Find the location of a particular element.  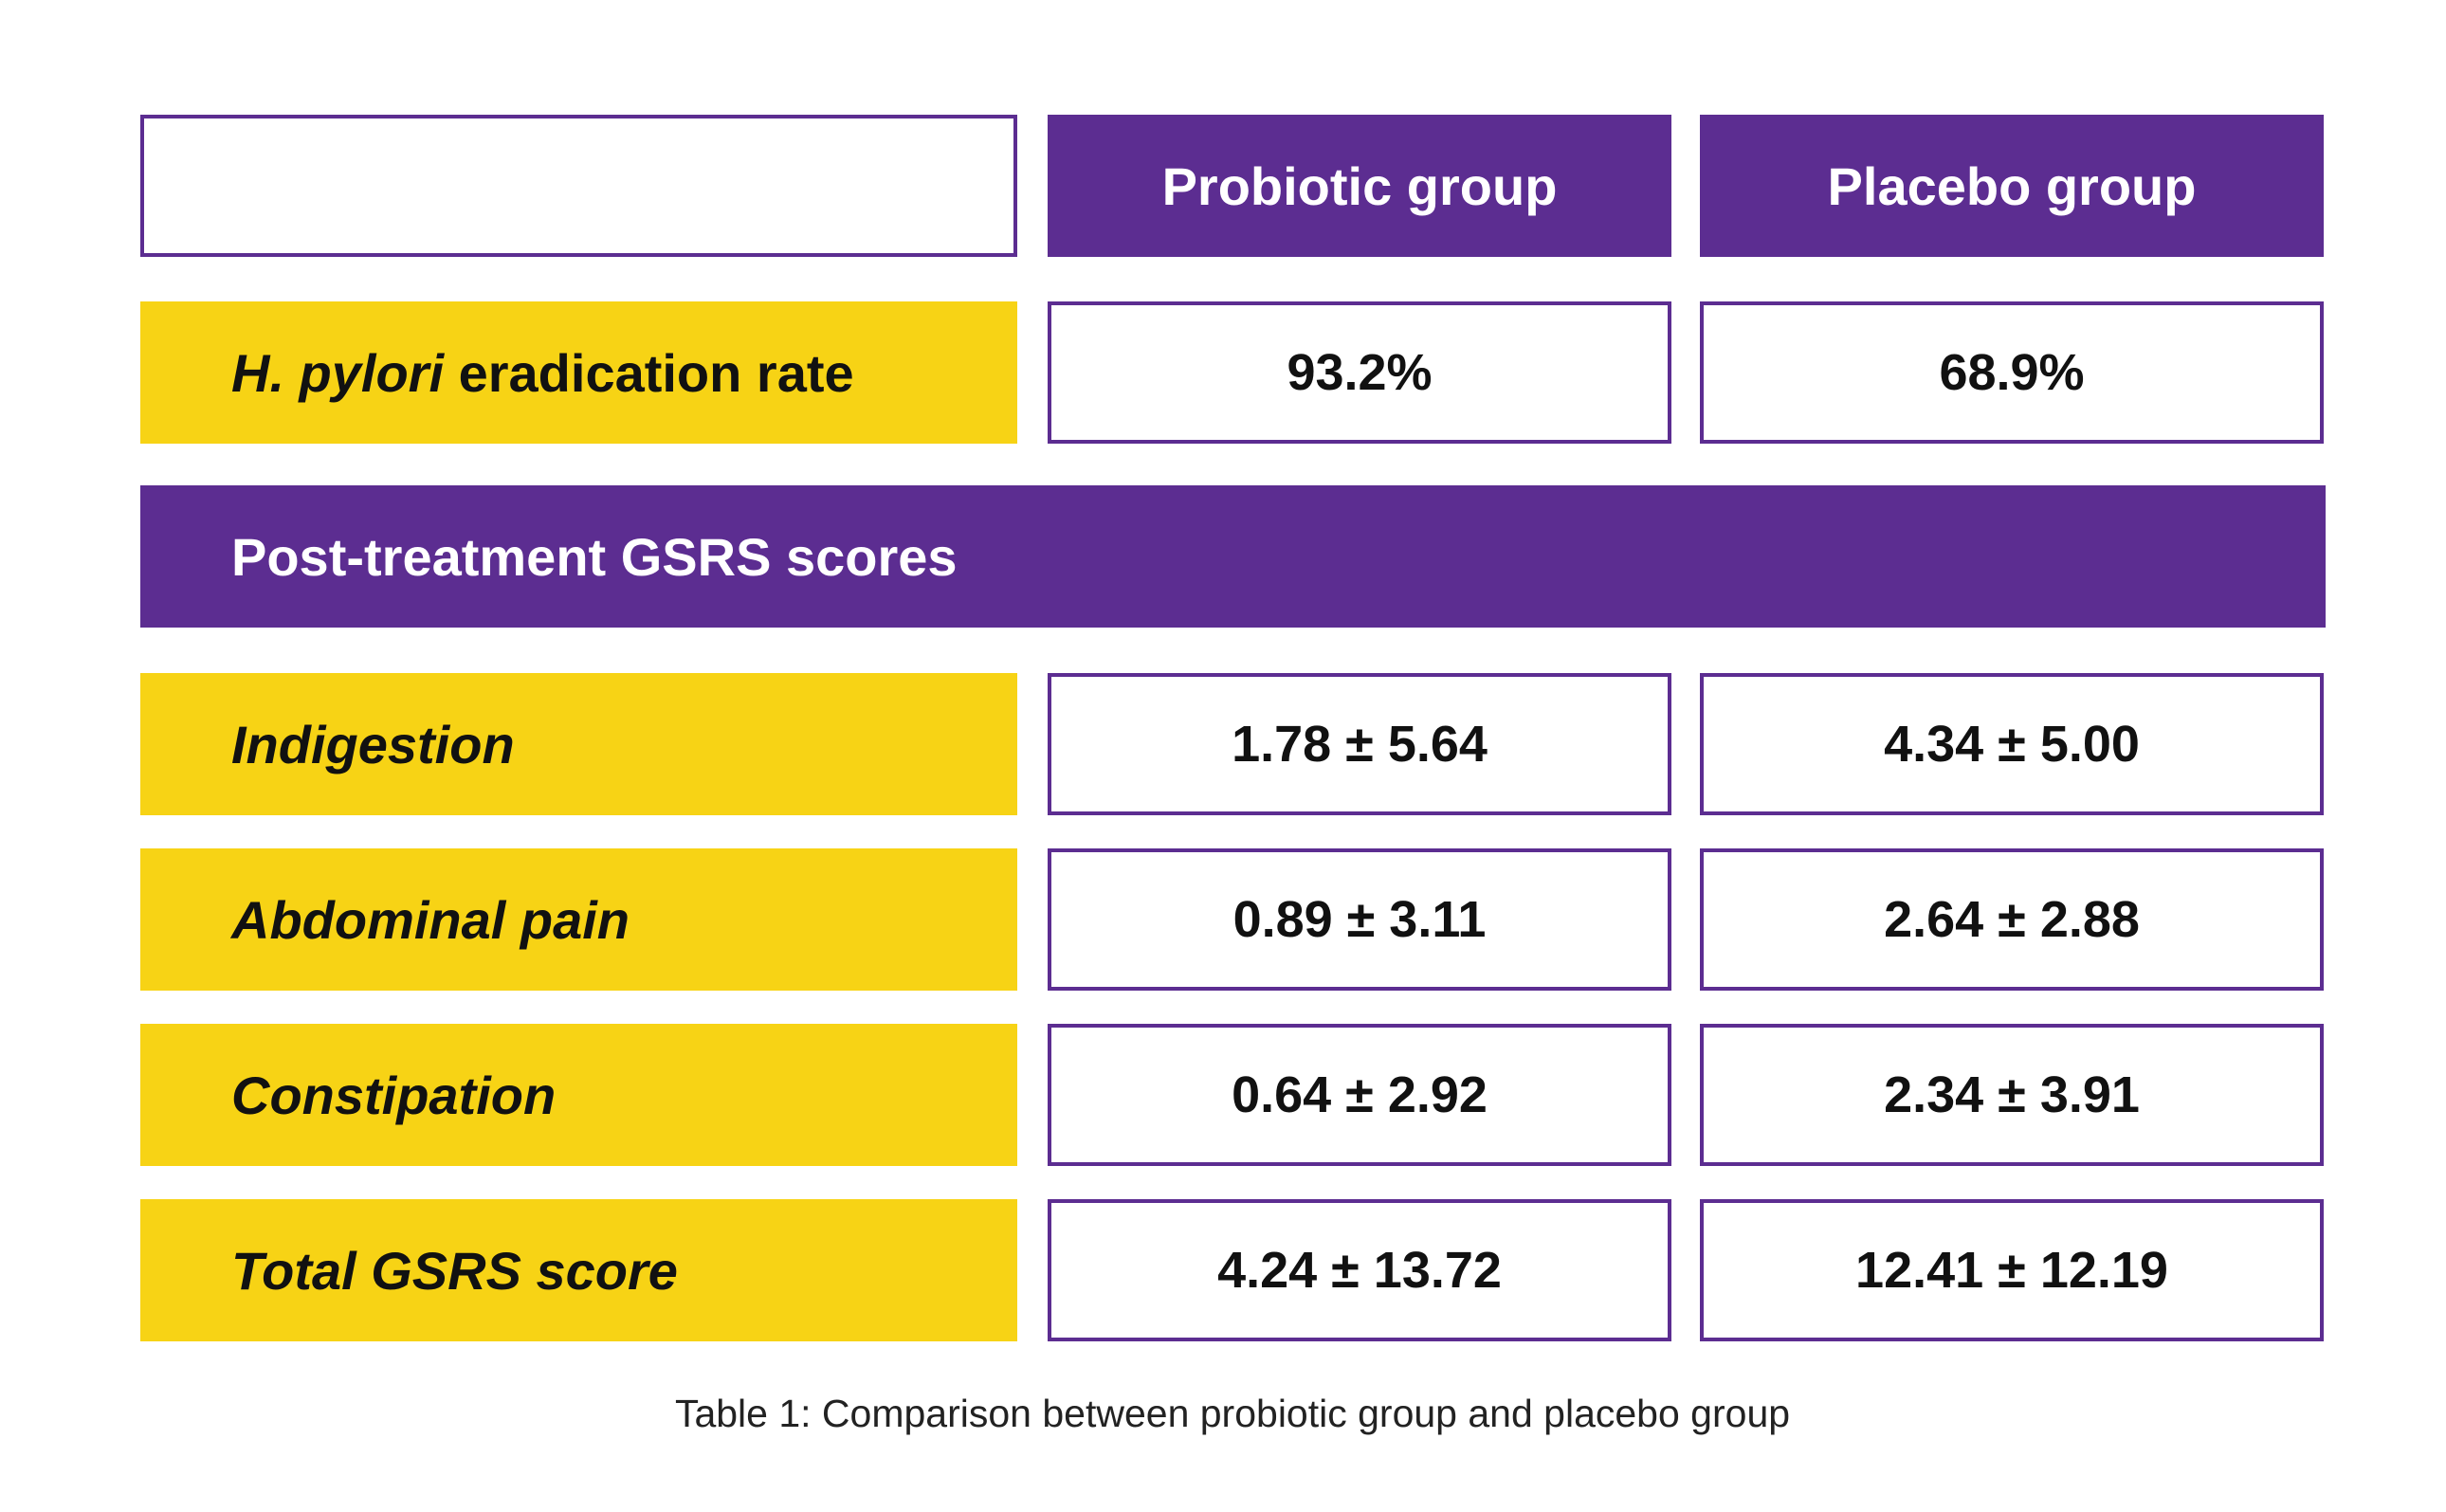

empty-header-cell is located at coordinates (578, 186).